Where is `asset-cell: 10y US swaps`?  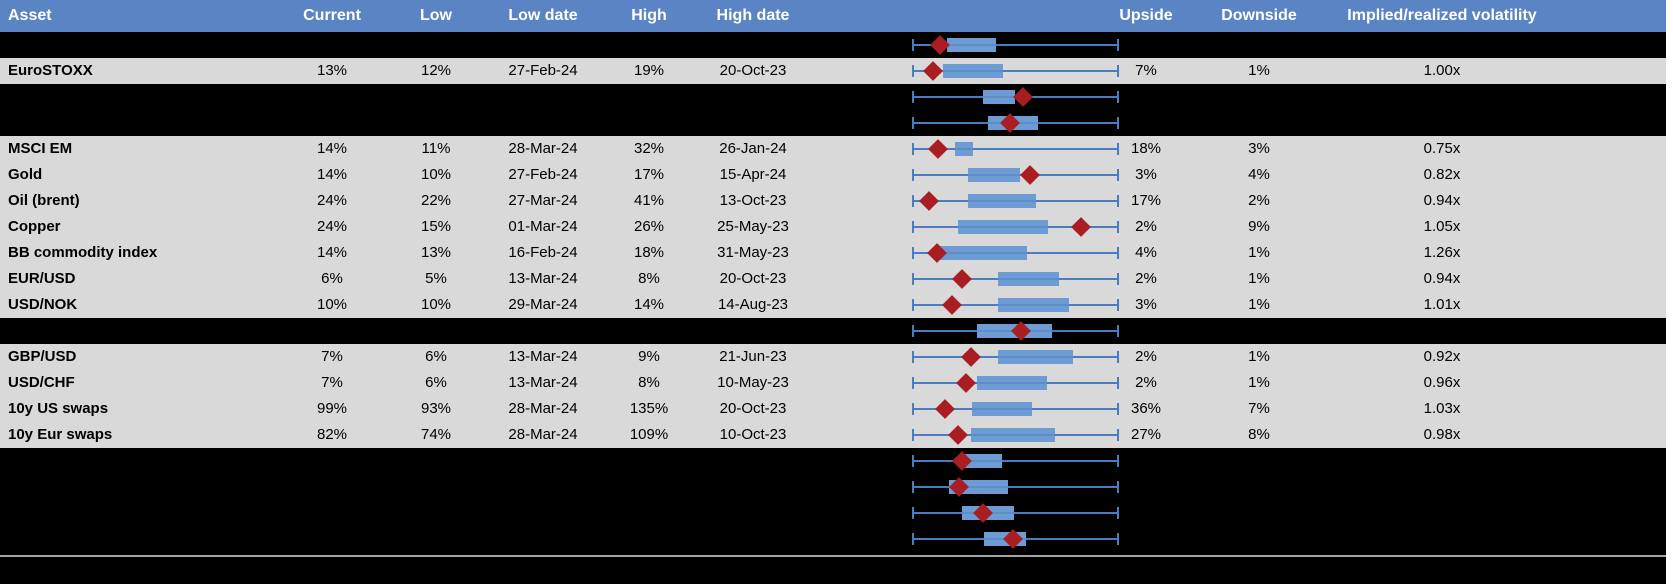 asset-cell: 10y US swaps is located at coordinates (58, 408).